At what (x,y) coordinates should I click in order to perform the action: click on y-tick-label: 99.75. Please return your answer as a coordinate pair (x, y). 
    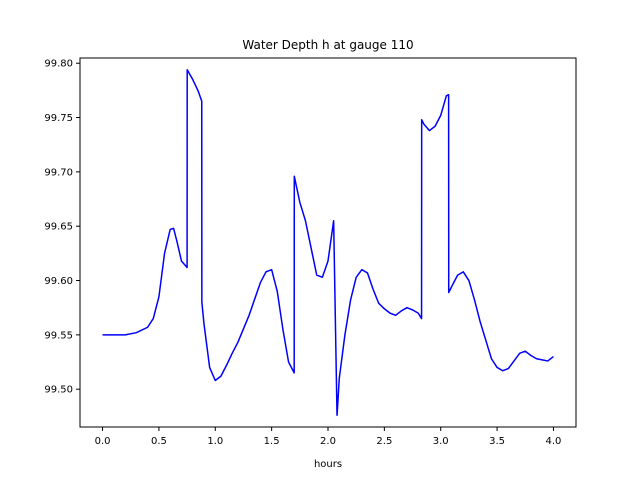
    Looking at the image, I should click on (58, 118).